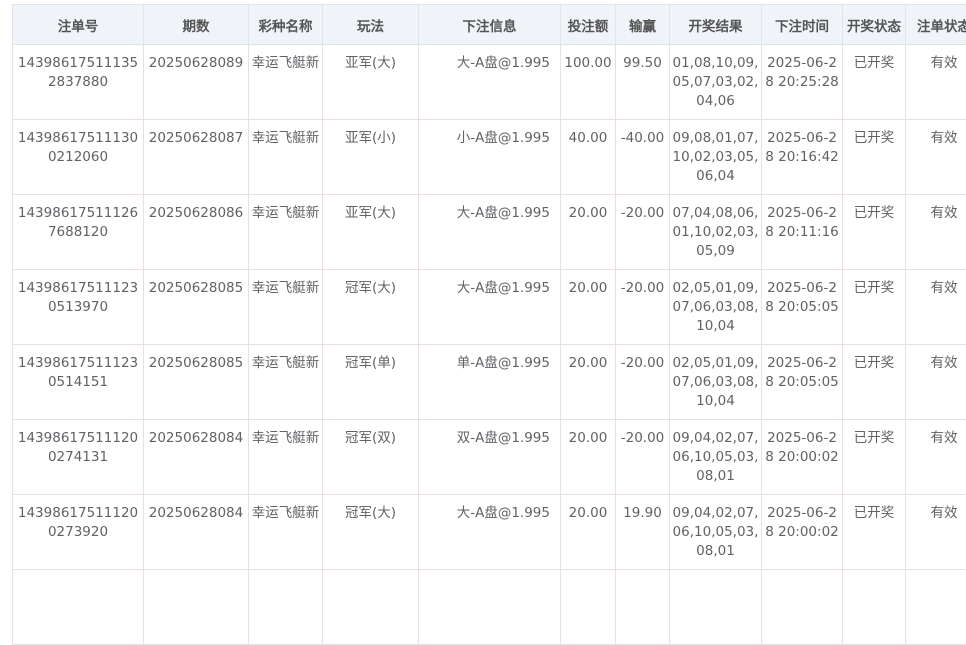 The width and height of the screenshot is (966, 645). I want to click on cell-bet-id: 143986175111200273920, so click(78, 532).